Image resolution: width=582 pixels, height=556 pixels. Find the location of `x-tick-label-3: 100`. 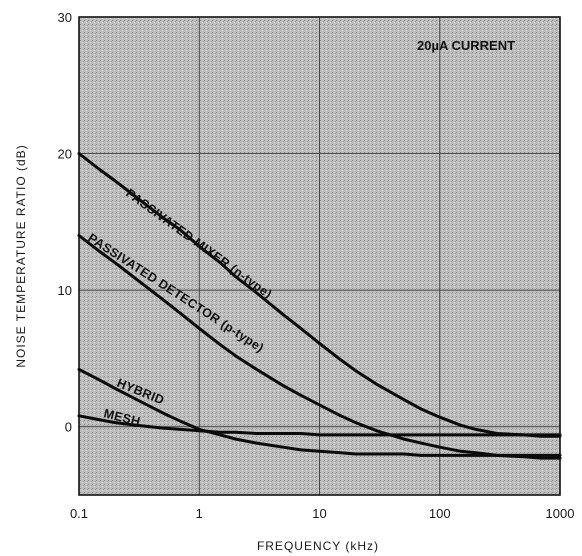

x-tick-label-3: 100 is located at coordinates (440, 513).